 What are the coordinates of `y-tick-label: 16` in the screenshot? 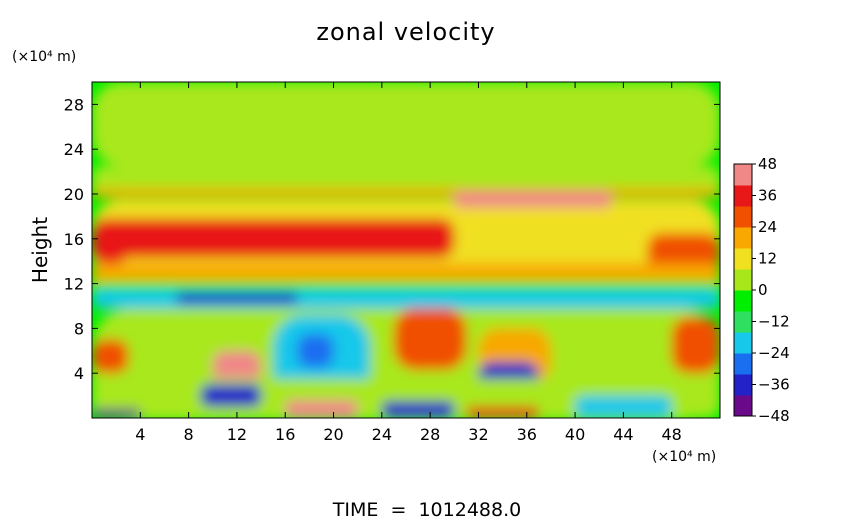 It's located at (74, 239).